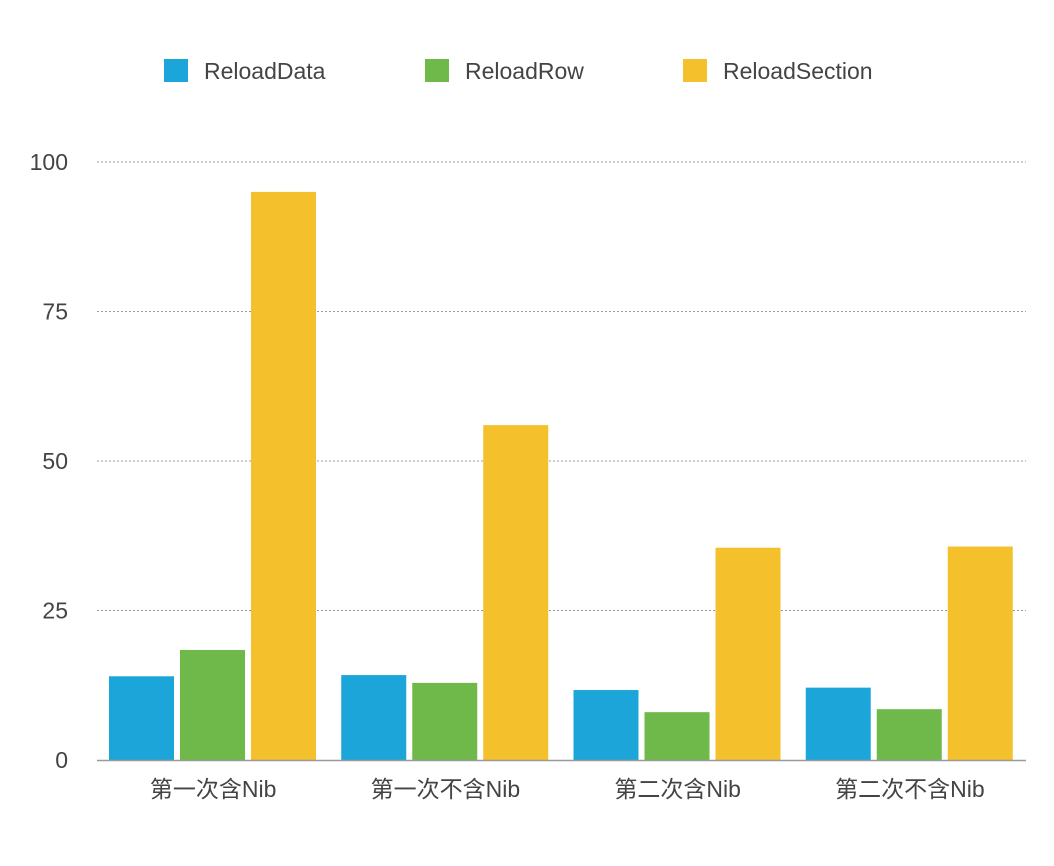 Image resolution: width=1054 pixels, height=866 pixels. I want to click on y-tick-label-100: 100, so click(49, 162).